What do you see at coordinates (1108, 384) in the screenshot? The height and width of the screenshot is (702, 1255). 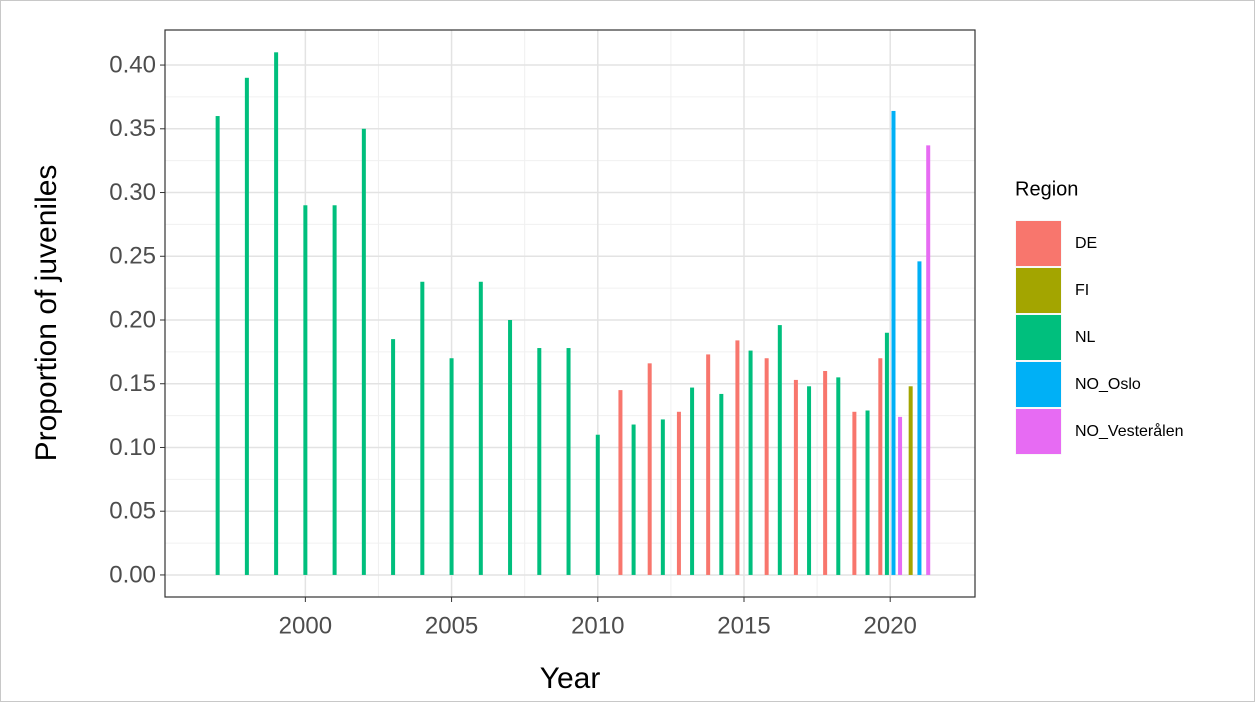 I see `legend-label: NO_Oslo` at bounding box center [1108, 384].